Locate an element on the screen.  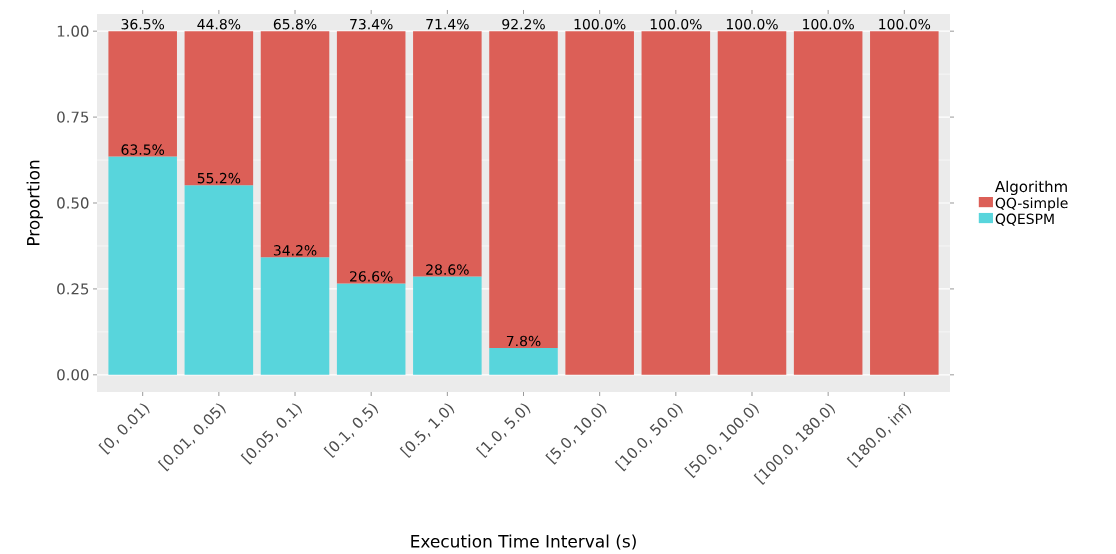
y-tick-label: 0.25 is located at coordinates (73, 289).